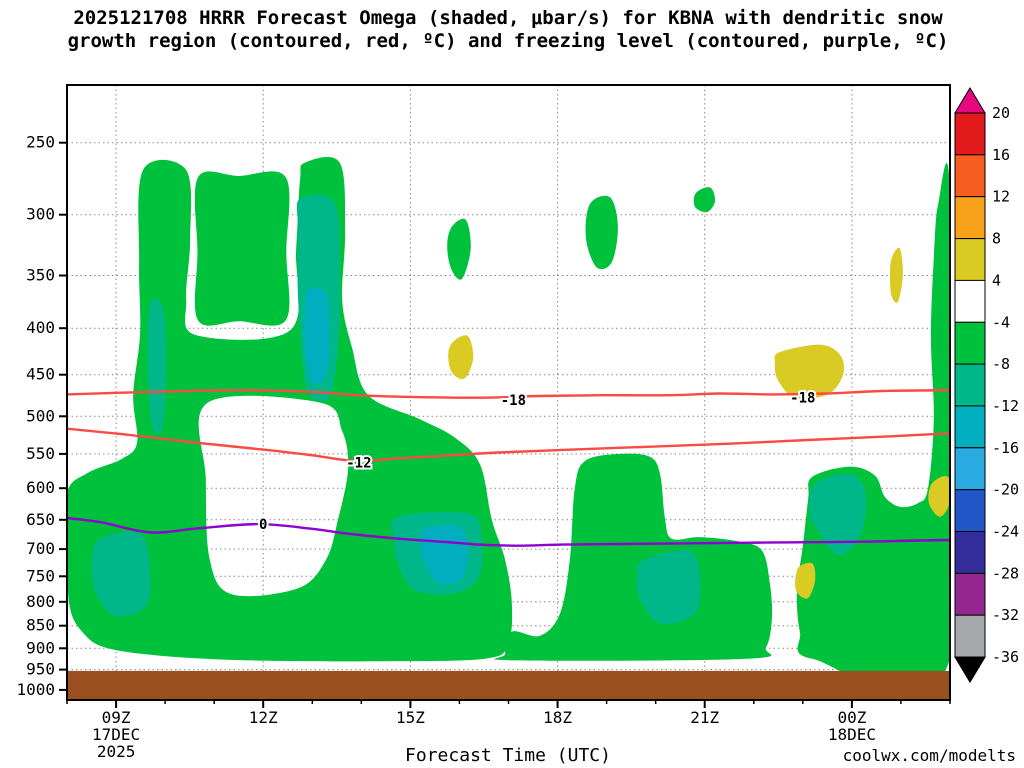 This screenshot has height=768, width=1024. Describe the element at coordinates (1001, 322) in the screenshot. I see `colorbar-label--4: -4` at that location.